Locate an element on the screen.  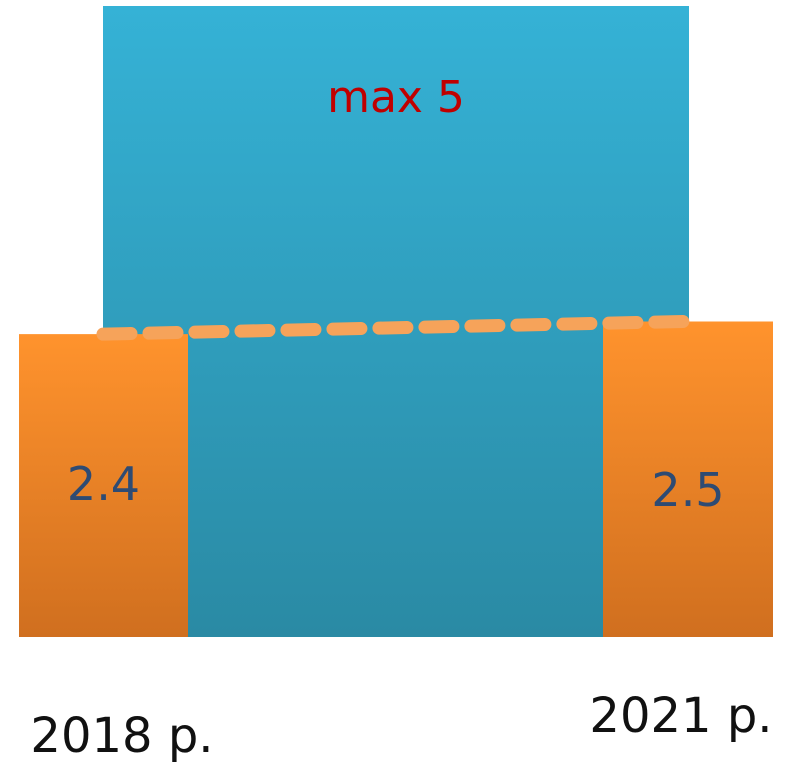
value-label-2021: 2.5 is located at coordinates (687, 490).